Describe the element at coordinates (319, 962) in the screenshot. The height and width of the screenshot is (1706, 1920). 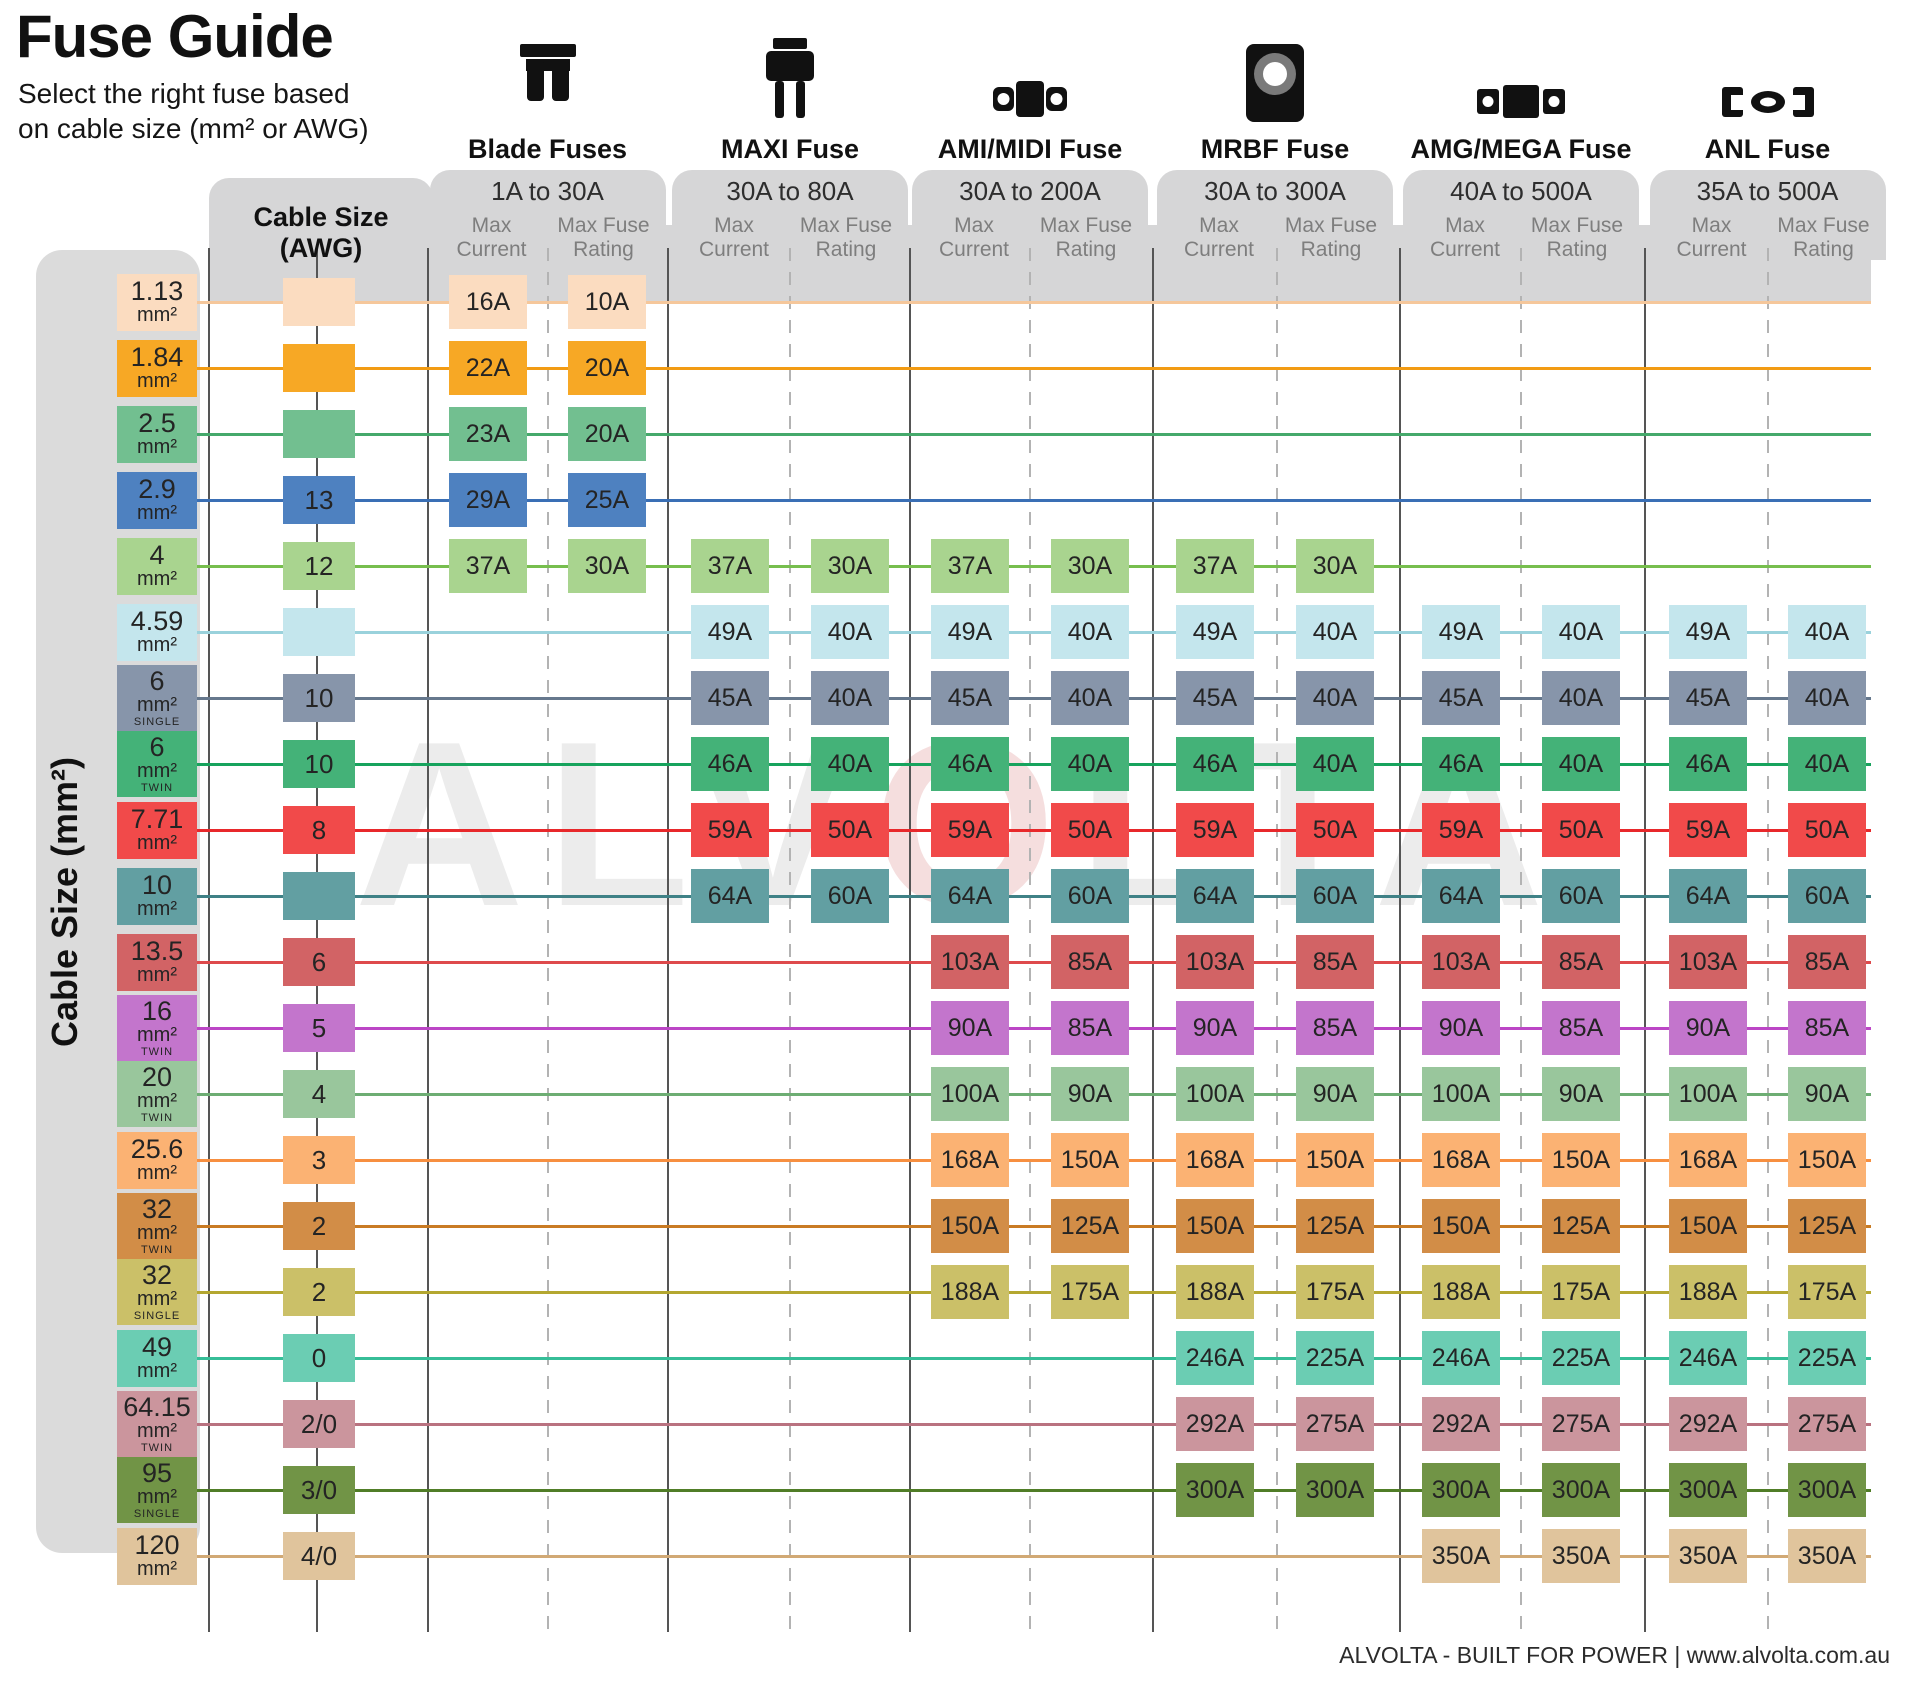
I see `awg-chip: 6` at that location.